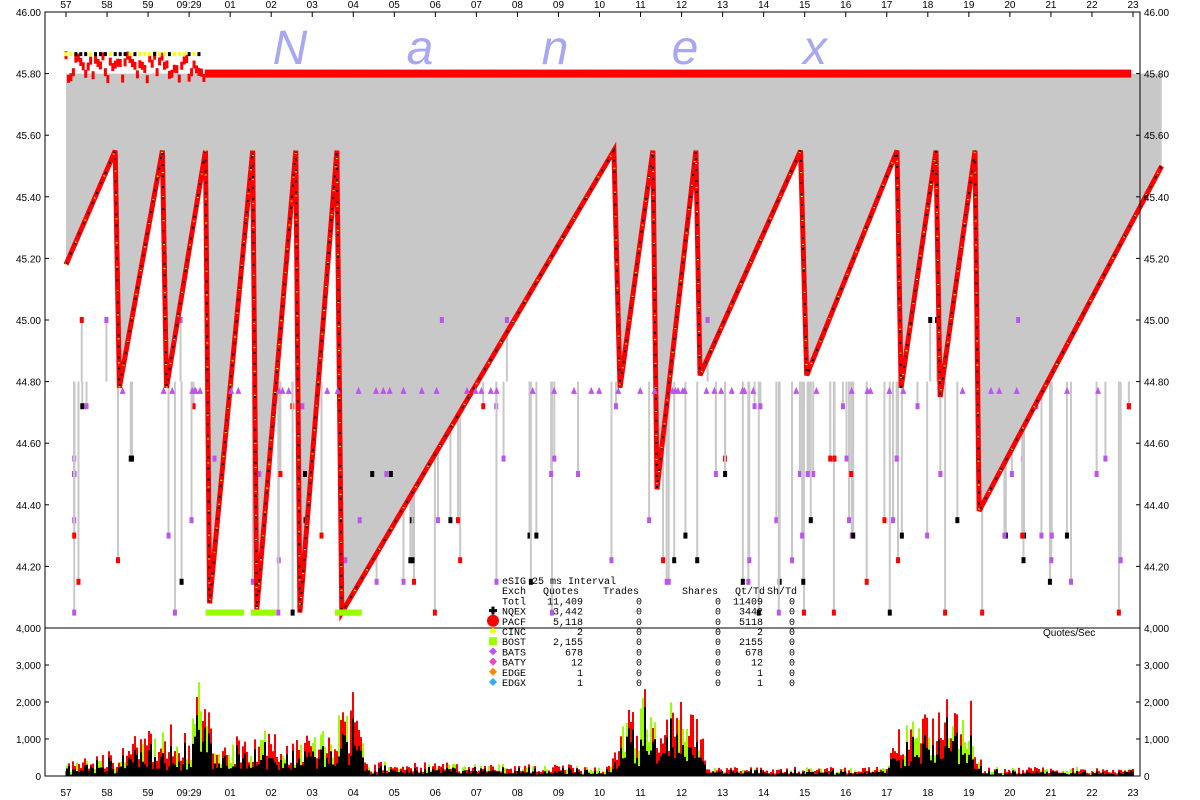 The width and height of the screenshot is (1200, 800). I want to click on x-tick-label-top: 09:29, so click(189, 5).